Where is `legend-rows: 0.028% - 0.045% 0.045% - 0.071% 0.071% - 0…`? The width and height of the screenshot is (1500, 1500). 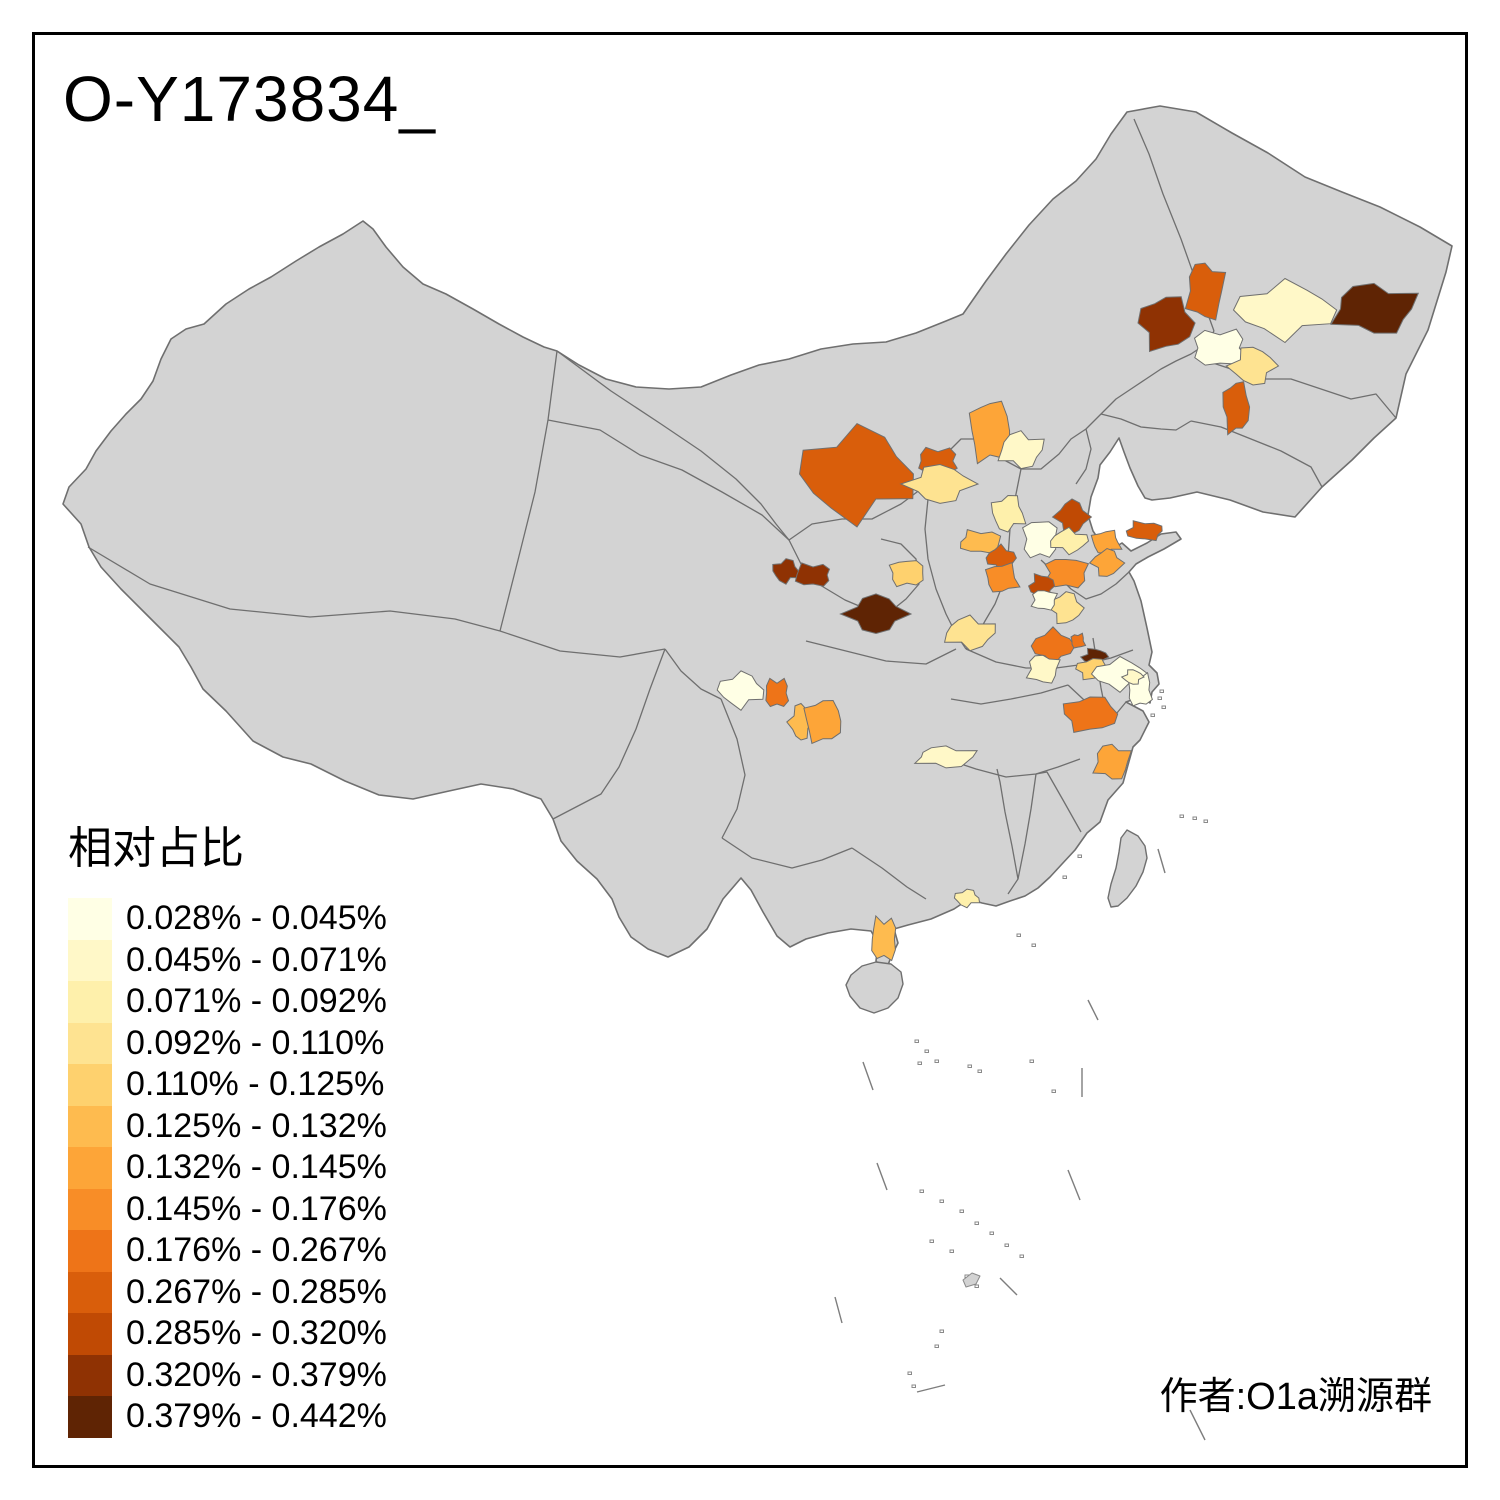
legend-rows: 0.028% - 0.045% 0.045% - 0.071% 0.071% - 0… is located at coordinates (227, 1168).